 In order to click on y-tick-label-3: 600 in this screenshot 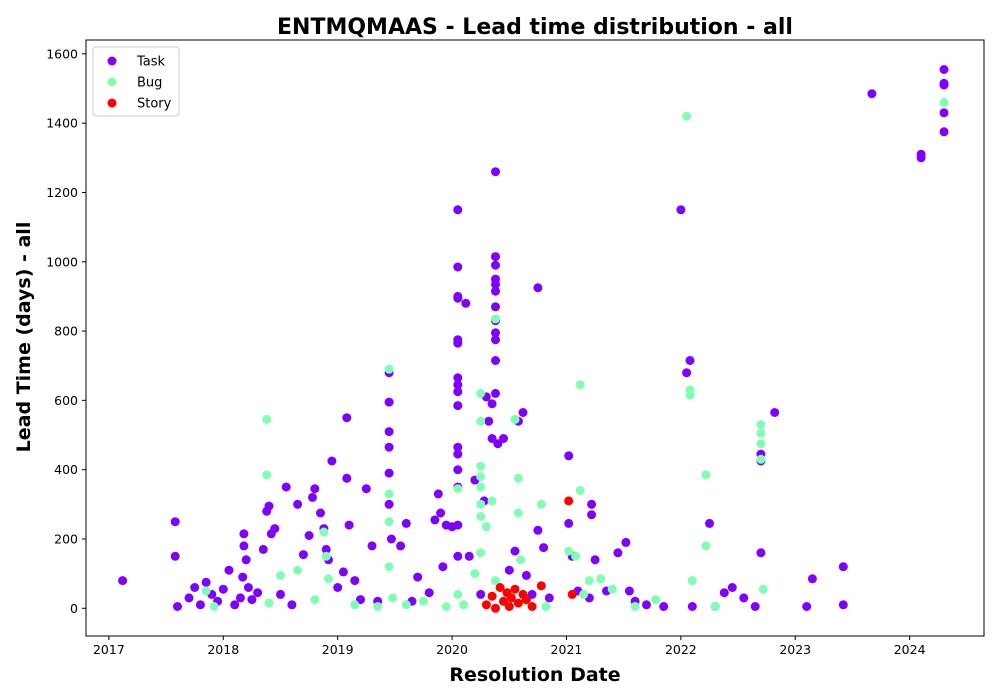, I will do `click(66, 400)`.